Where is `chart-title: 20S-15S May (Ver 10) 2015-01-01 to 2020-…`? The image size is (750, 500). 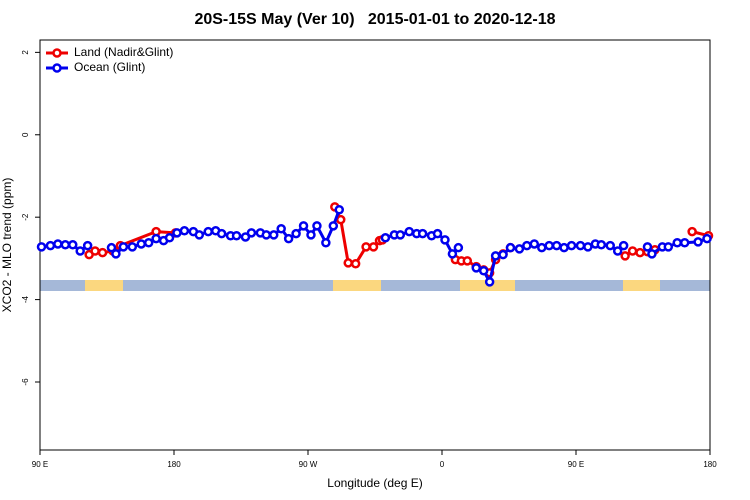
chart-title: 20S-15S May (Ver 10) 2015-01-01 to 2020-… is located at coordinates (374, 19).